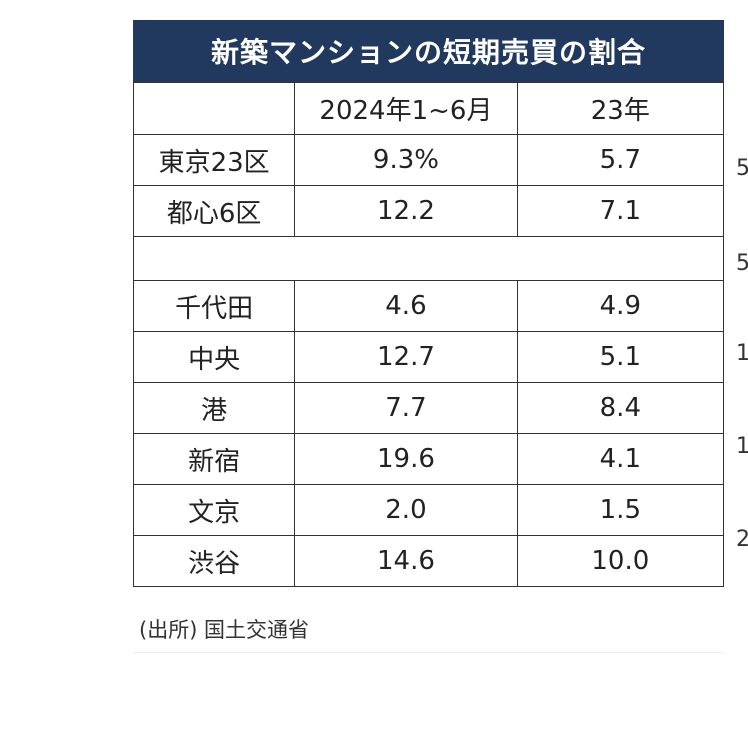 This screenshot has height=744, width=748. I want to click on table-row: 新宿 19.6 4.1, so click(428, 459).